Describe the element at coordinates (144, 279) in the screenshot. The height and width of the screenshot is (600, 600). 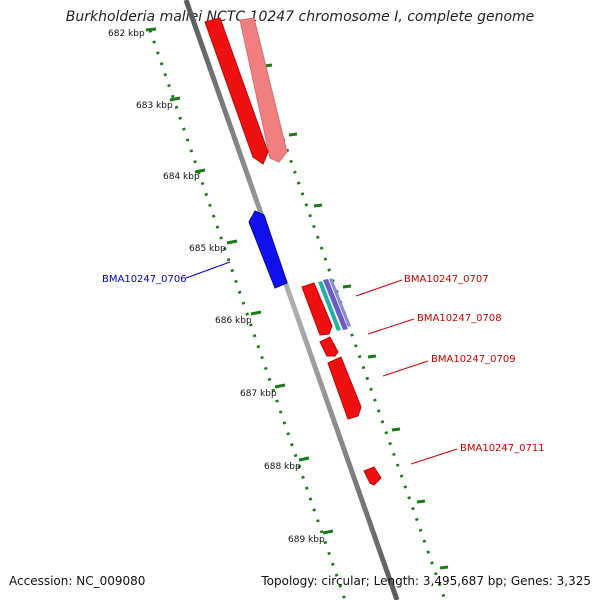
I see `gene-label-0706: BMA10247_0706` at that location.